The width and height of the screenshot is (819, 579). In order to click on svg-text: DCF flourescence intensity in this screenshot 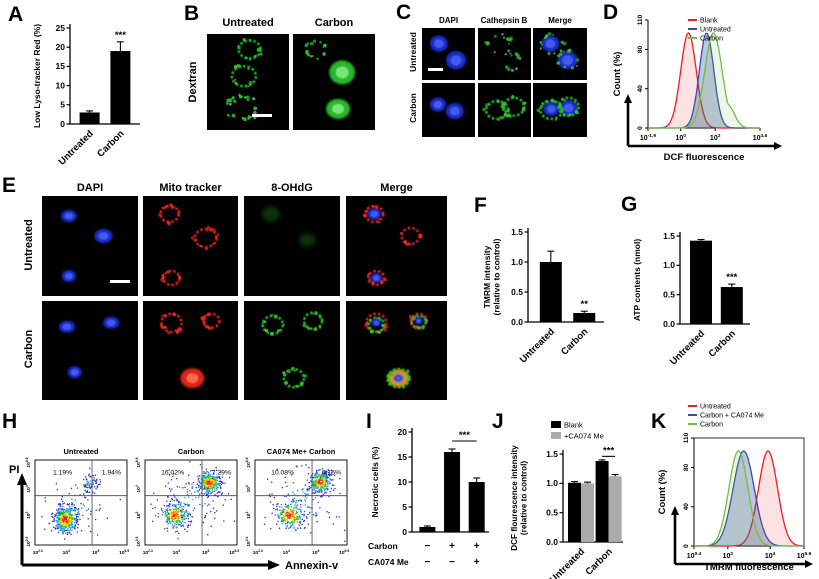, I will do `click(514, 498)`.